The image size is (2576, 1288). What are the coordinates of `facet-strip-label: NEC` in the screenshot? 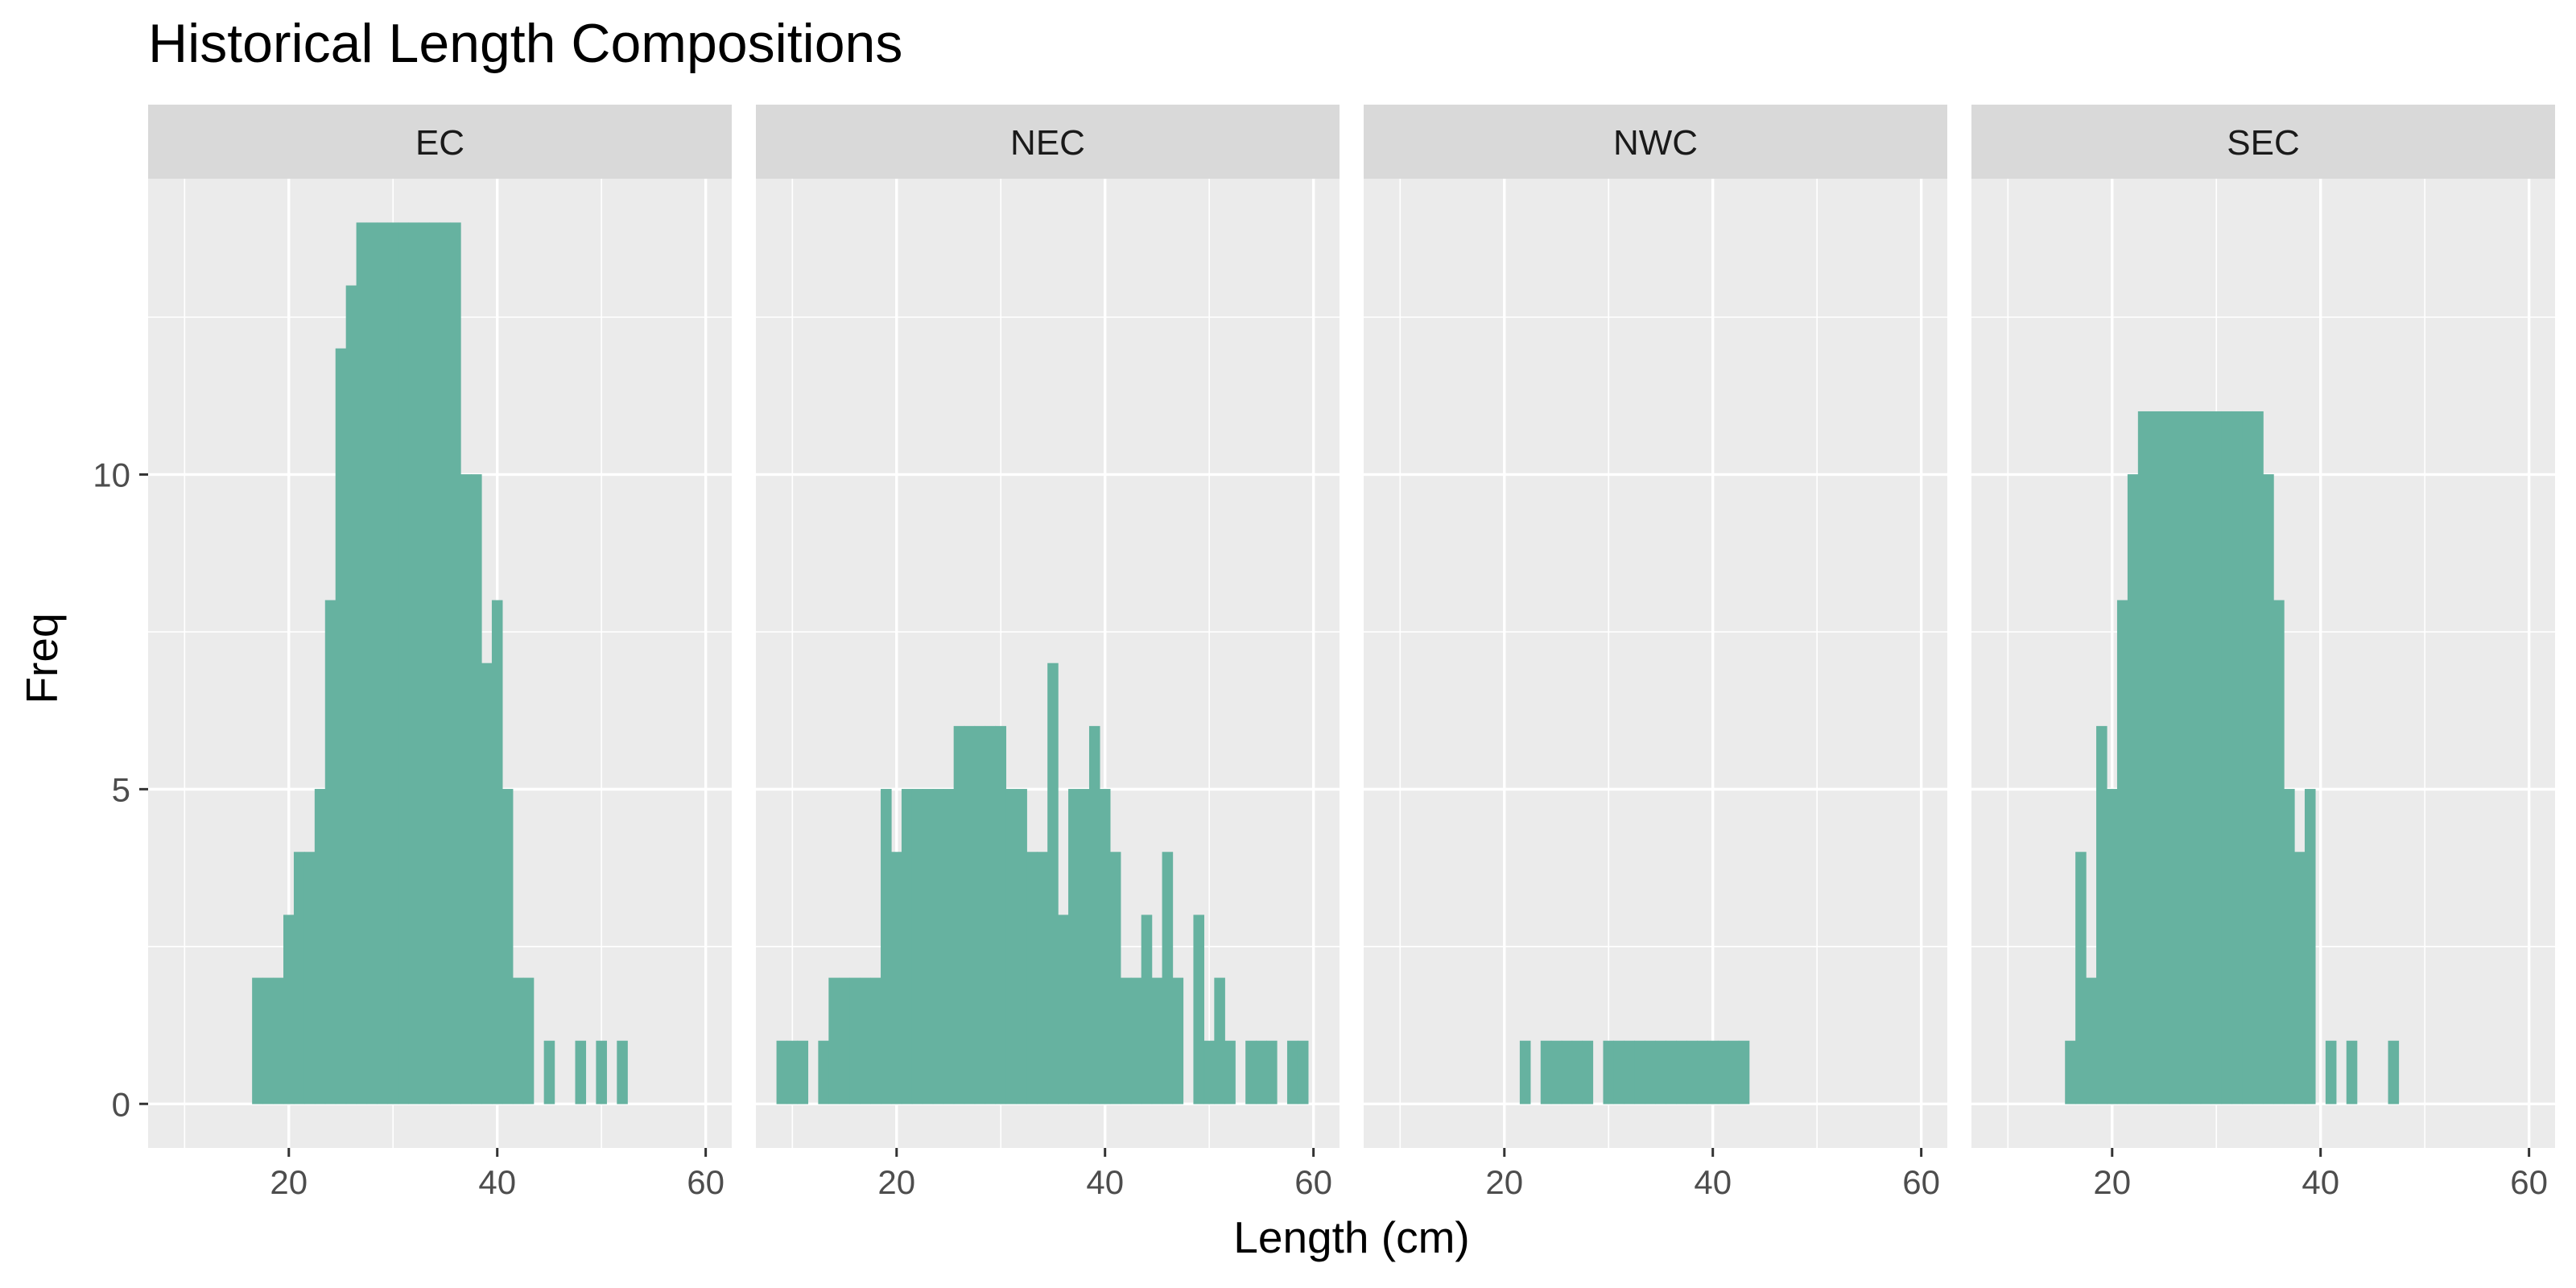 It's located at (1047, 143).